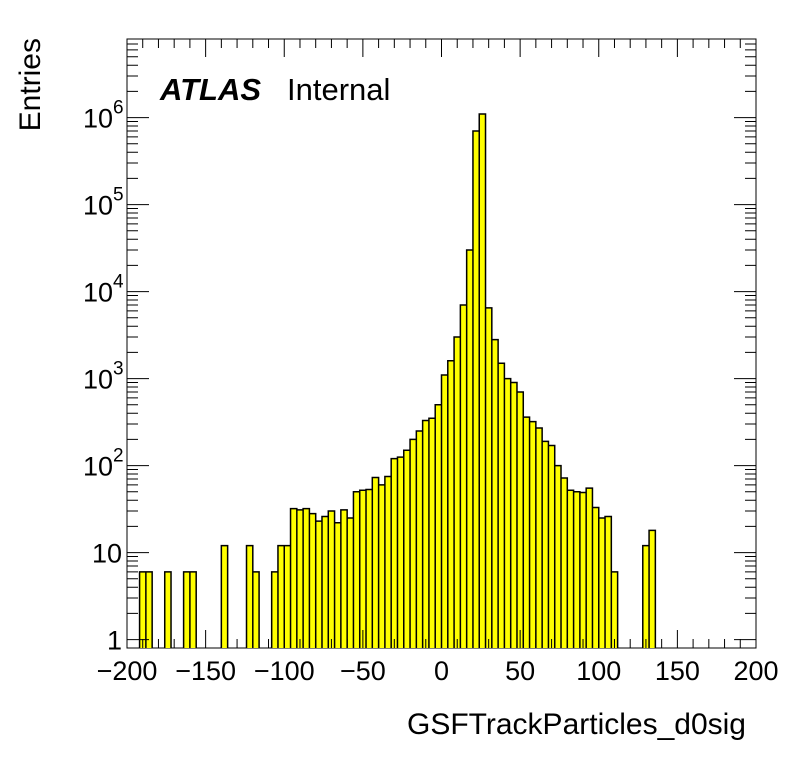 The image size is (796, 777). Describe the element at coordinates (30, 84) in the screenshot. I see `y-axis-label: Entries` at that location.